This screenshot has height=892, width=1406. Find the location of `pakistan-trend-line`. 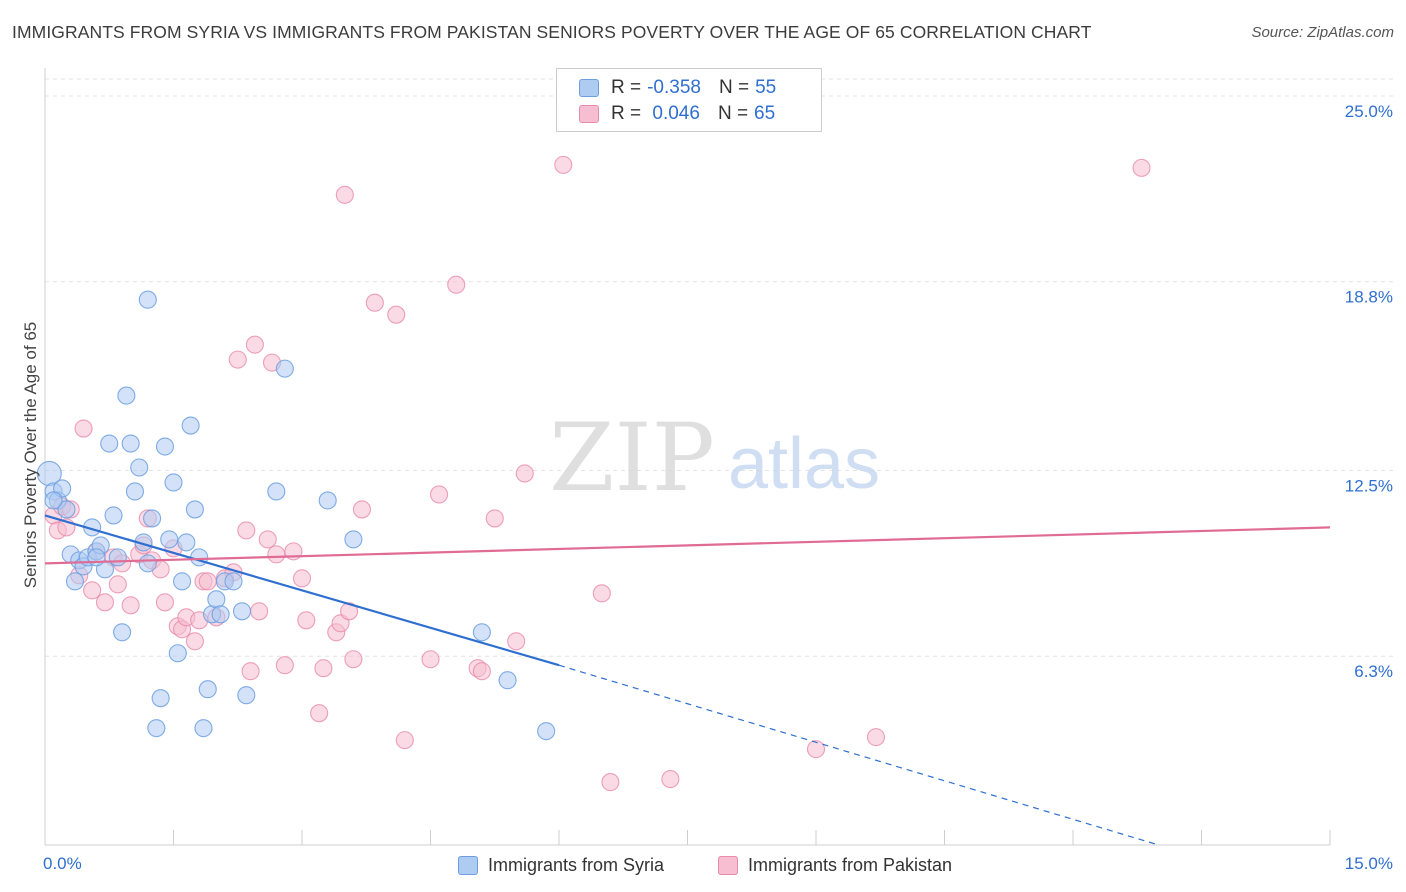

pakistan-trend-line is located at coordinates (687, 545).